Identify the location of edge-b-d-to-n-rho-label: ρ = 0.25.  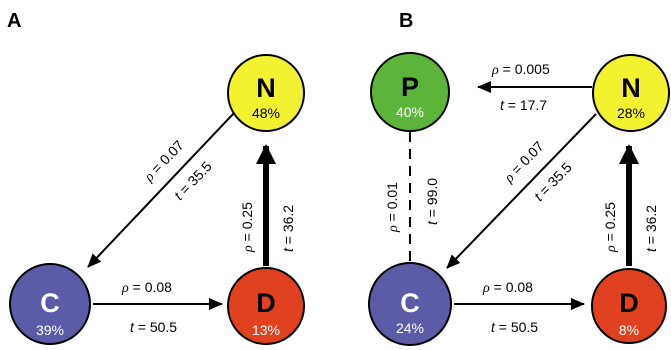
(610, 227).